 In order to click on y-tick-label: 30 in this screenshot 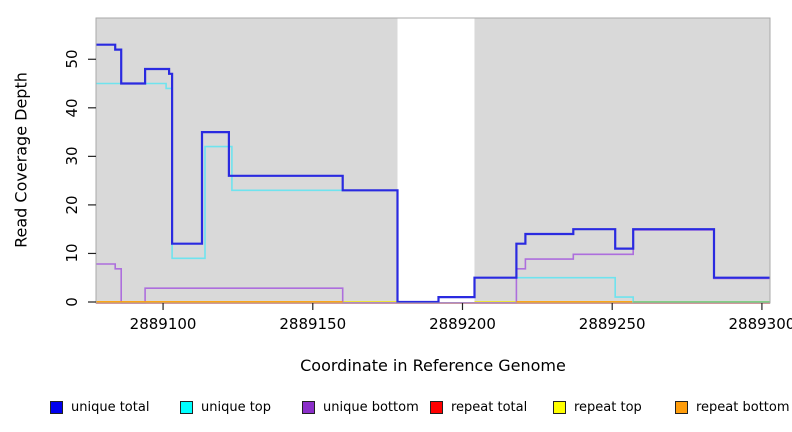, I will do `click(72, 156)`.